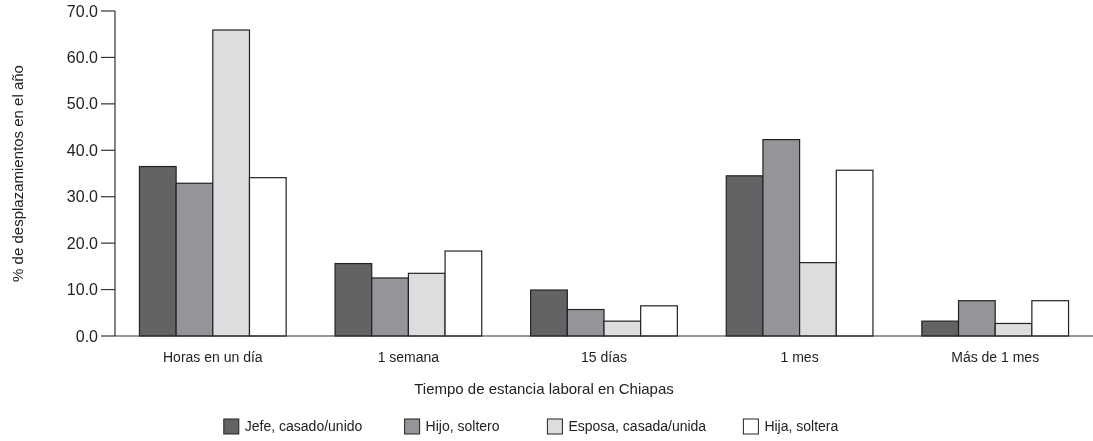 The width and height of the screenshot is (1093, 441). I want to click on y-axis-title: % de desplazamientos en el año, so click(17, 173).